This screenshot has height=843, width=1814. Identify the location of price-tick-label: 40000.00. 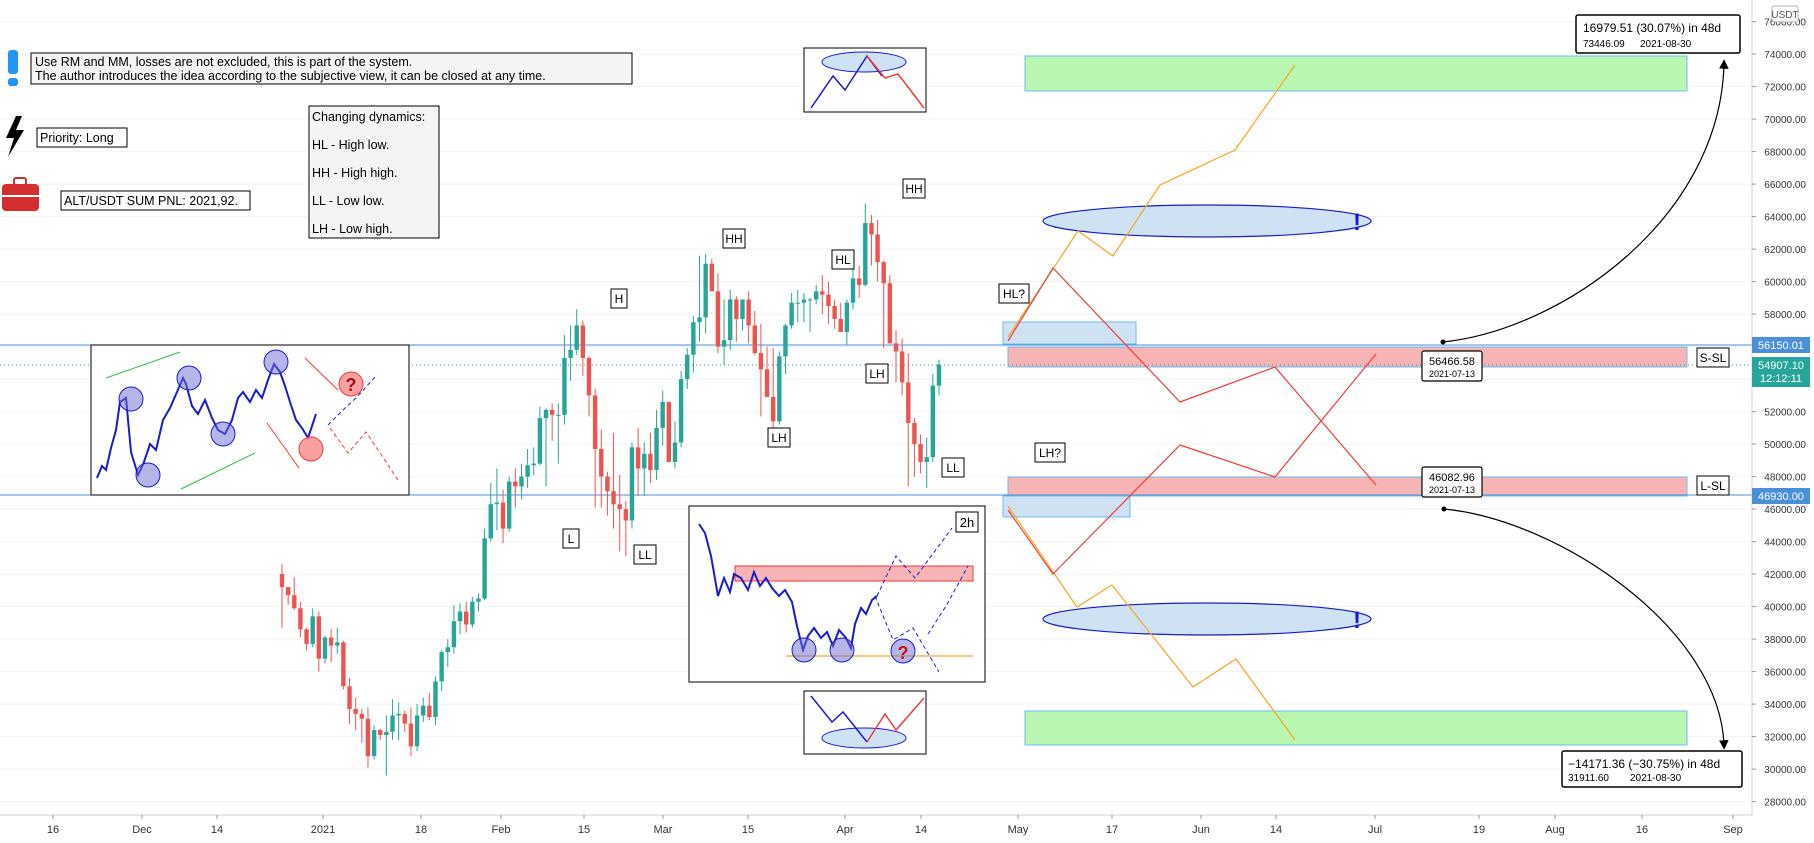
(1785, 608).